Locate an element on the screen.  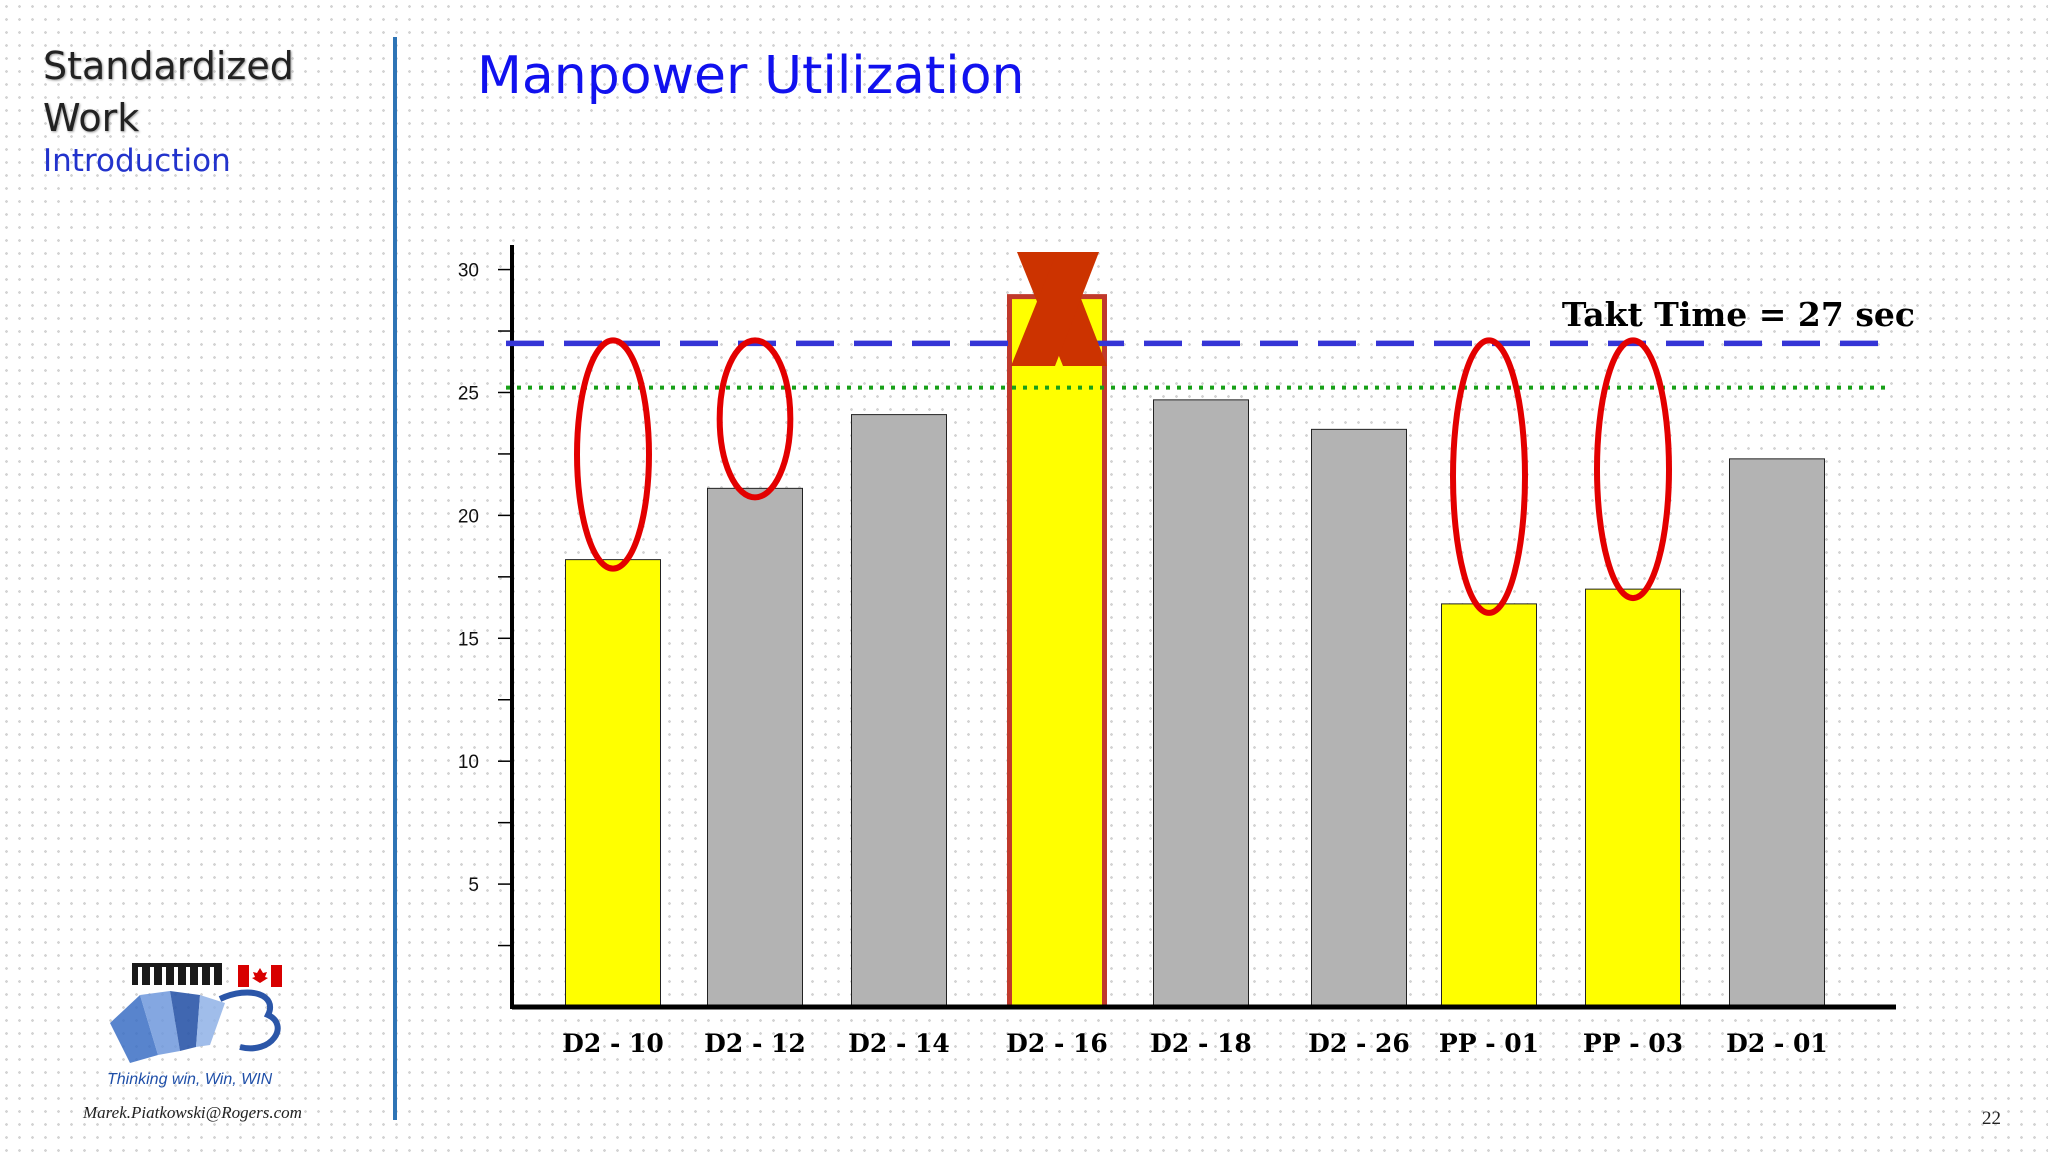
slide-title: Manpower Utilization is located at coordinates (751, 76).